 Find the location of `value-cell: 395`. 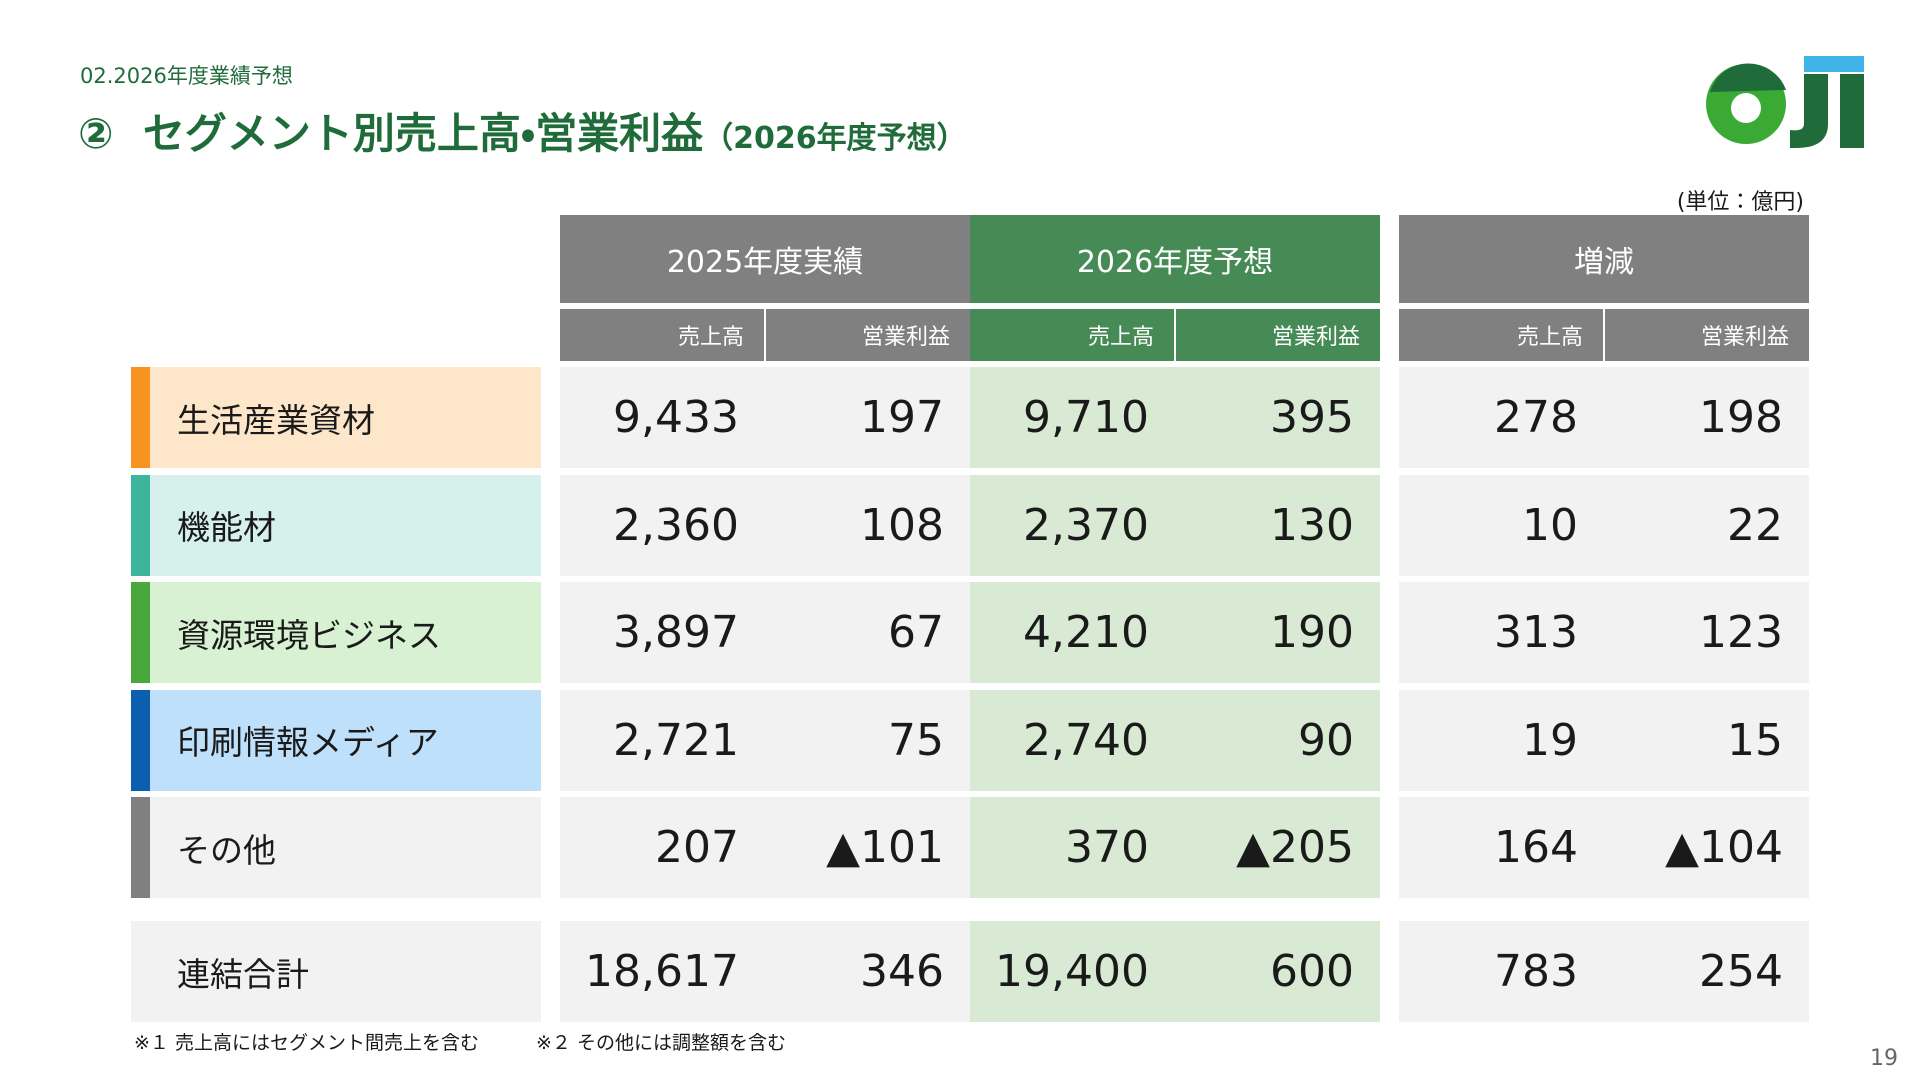

value-cell: 395 is located at coordinates (1277, 417).